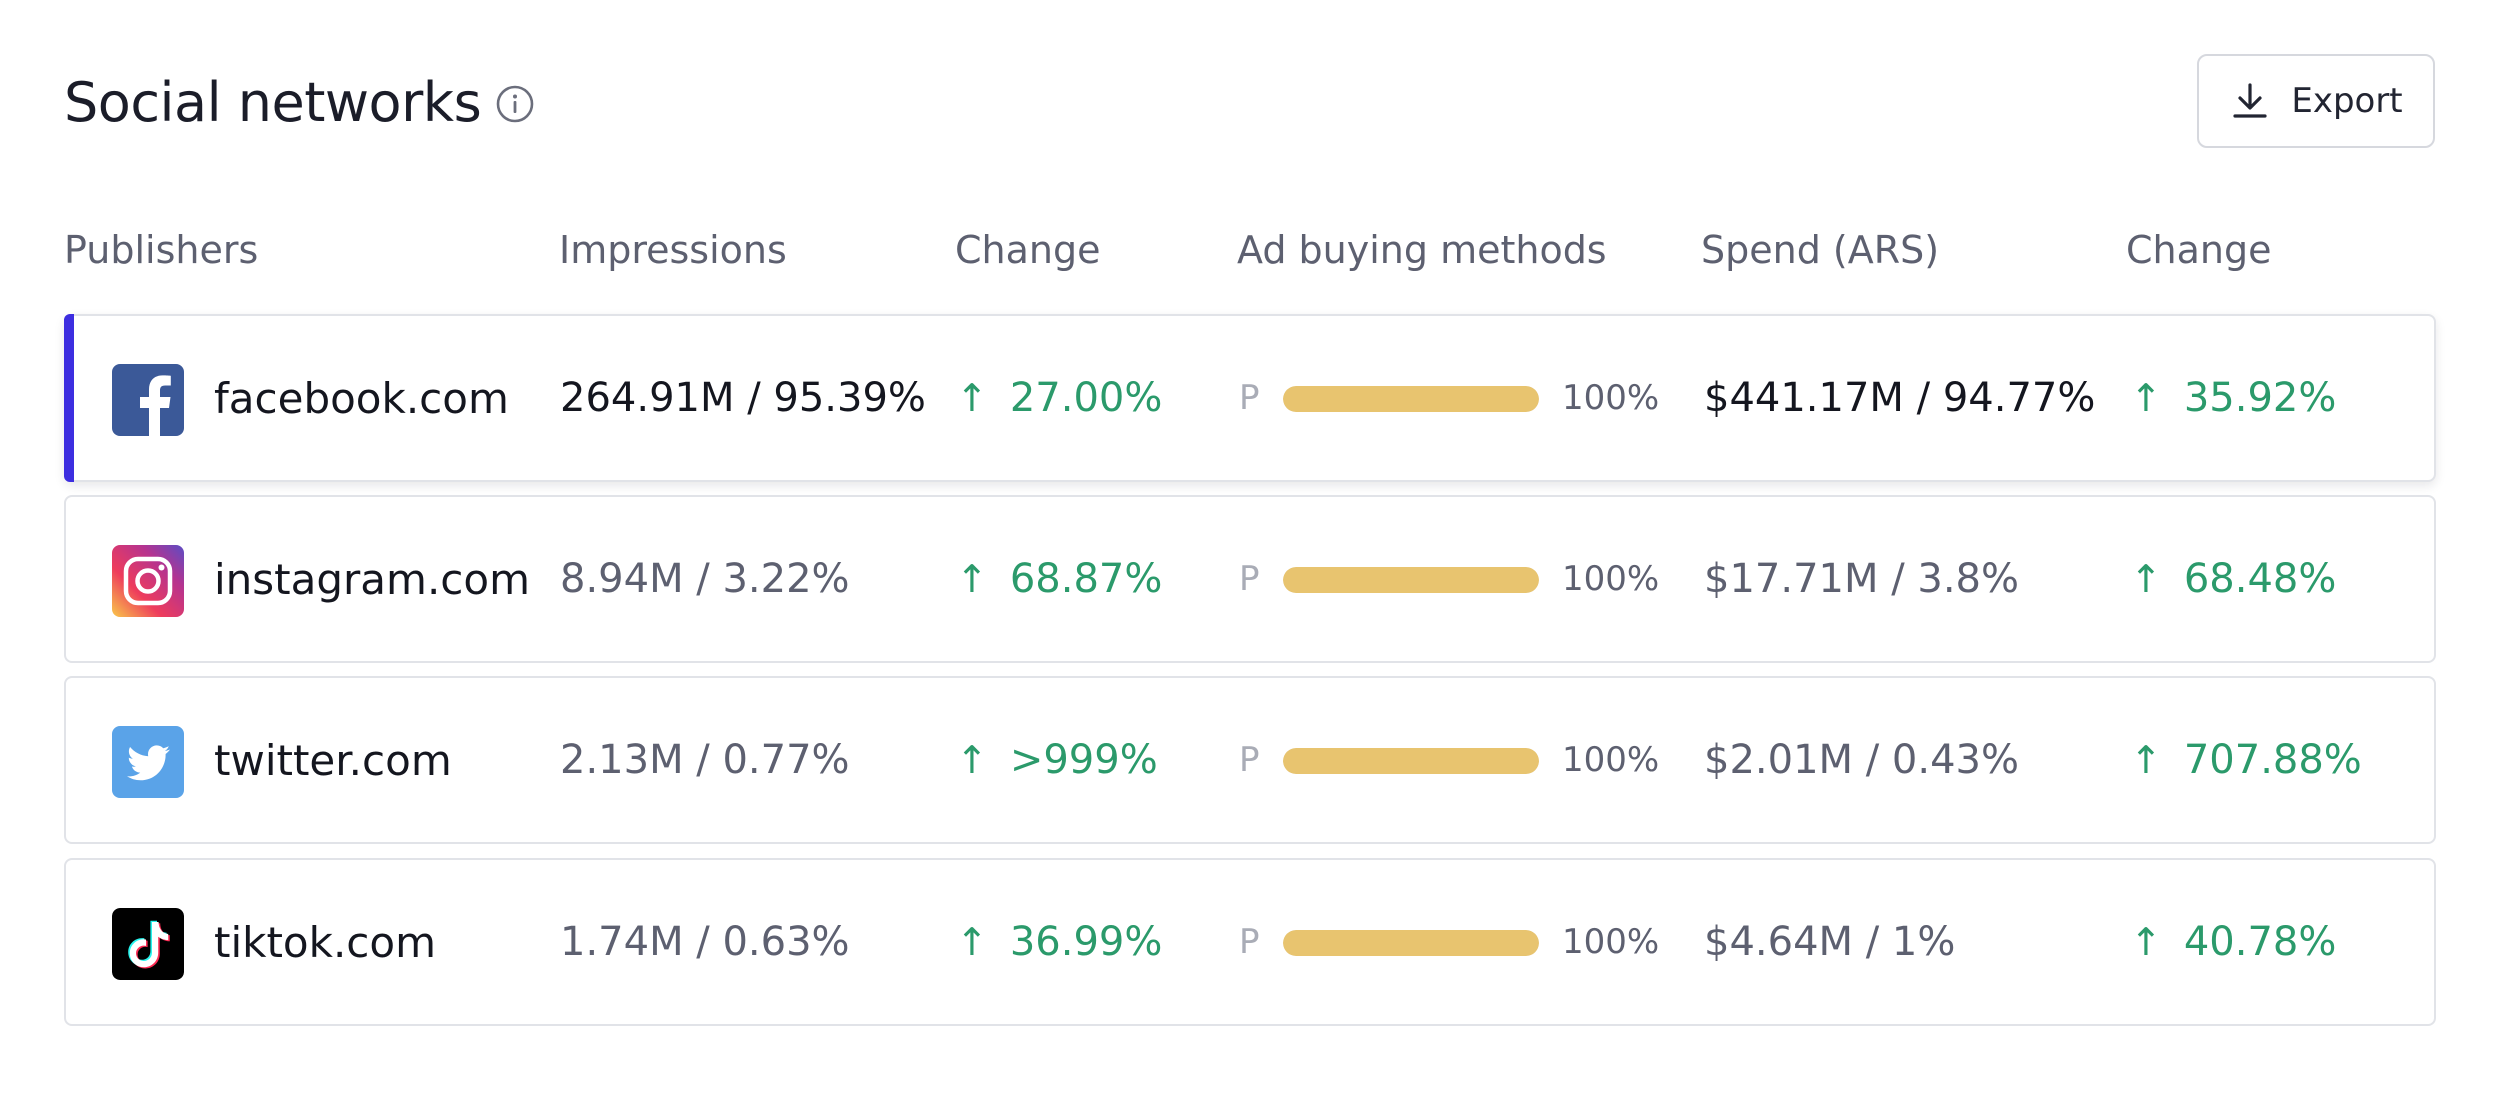 Image resolution: width=2500 pixels, height=1095 pixels. What do you see at coordinates (2272, 760) in the screenshot?
I see `spend-change-value: 707.88%` at bounding box center [2272, 760].